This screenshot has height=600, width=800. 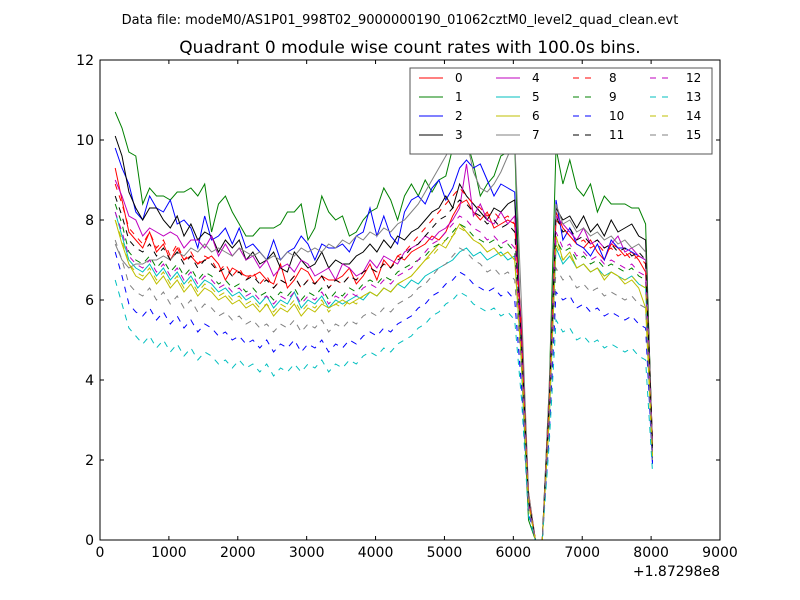 I want to click on x-offset-label: +1.87298e8, so click(x=676, y=572).